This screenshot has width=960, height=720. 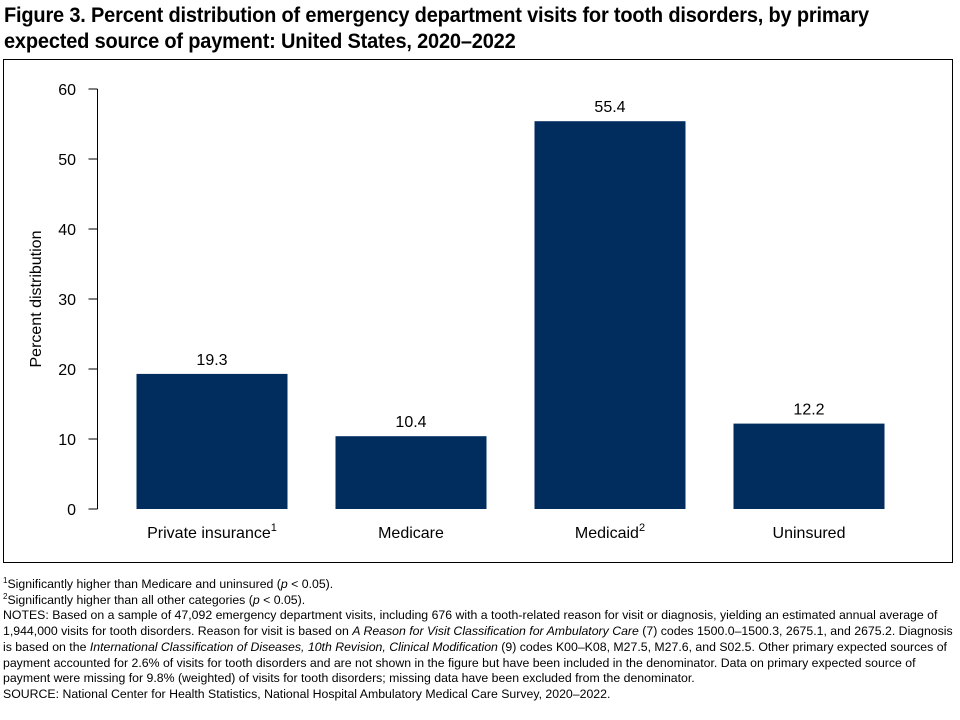 I want to click on y-tick-label: 60, so click(x=67, y=90).